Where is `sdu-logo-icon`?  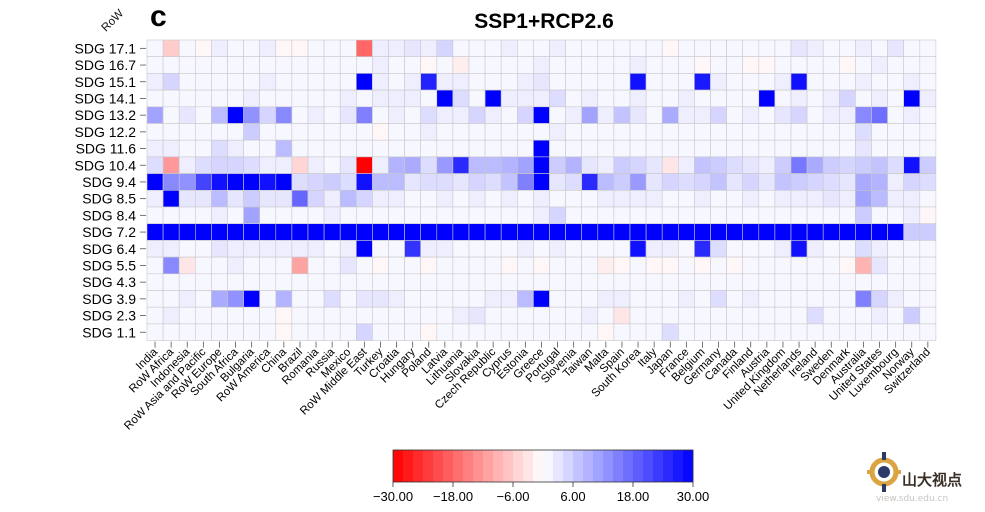
sdu-logo-icon is located at coordinates (884, 472).